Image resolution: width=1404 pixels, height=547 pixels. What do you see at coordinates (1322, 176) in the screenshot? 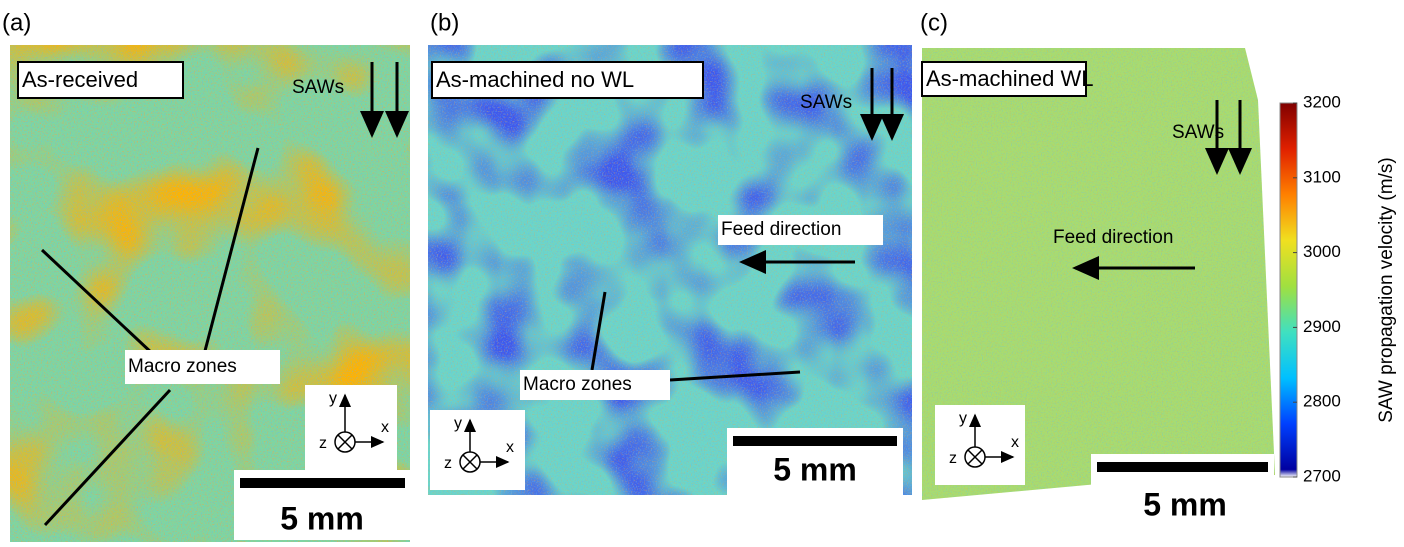
I see `colorbar-tick-label: 3100` at bounding box center [1322, 176].